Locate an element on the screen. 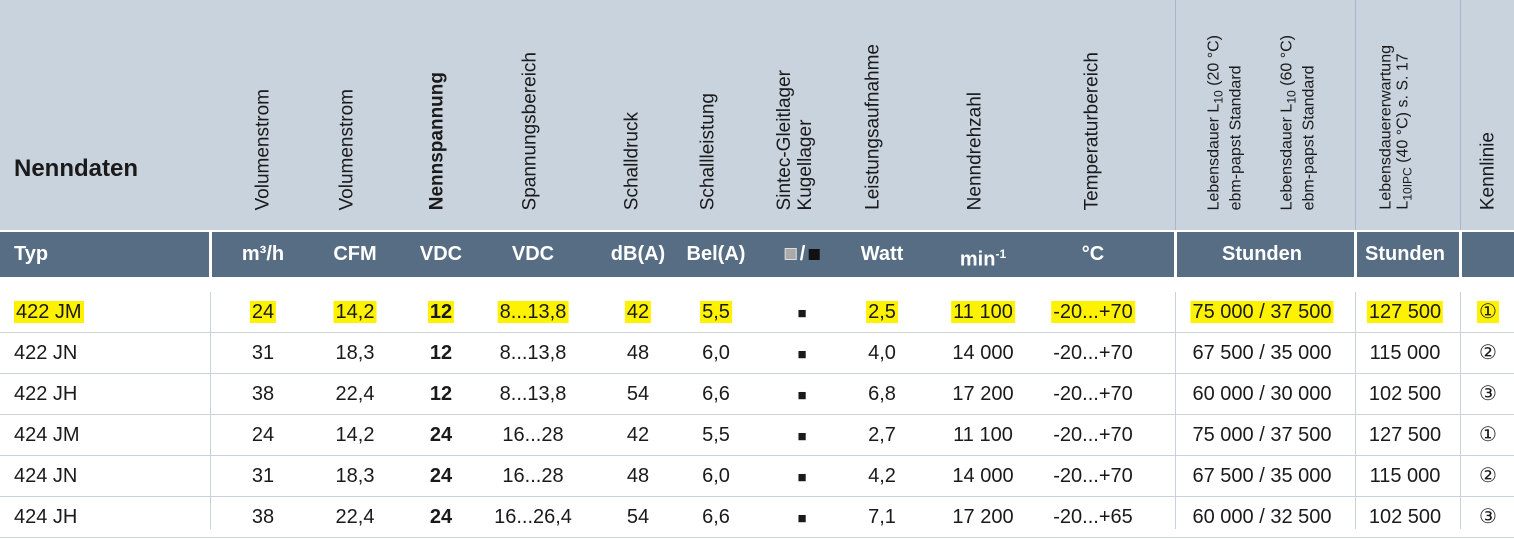 This screenshot has width=1514, height=539. table-cell: 424 JH is located at coordinates (45, 517).